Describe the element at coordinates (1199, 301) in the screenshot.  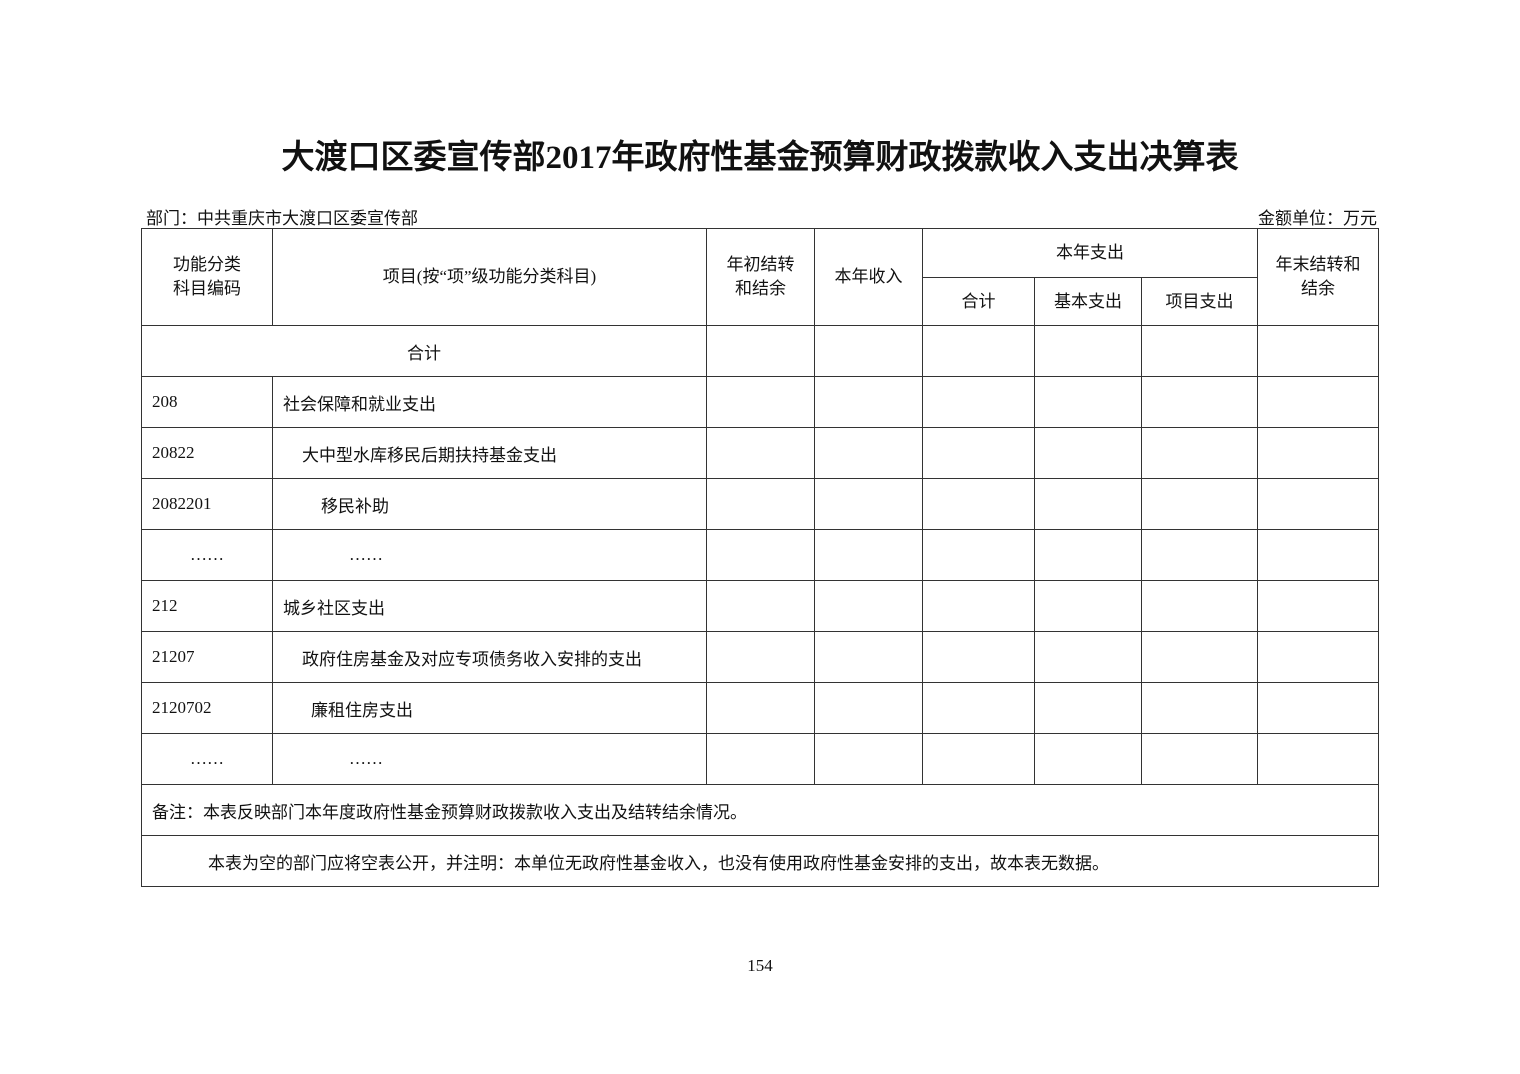
I see `header-project: 项目支出` at that location.